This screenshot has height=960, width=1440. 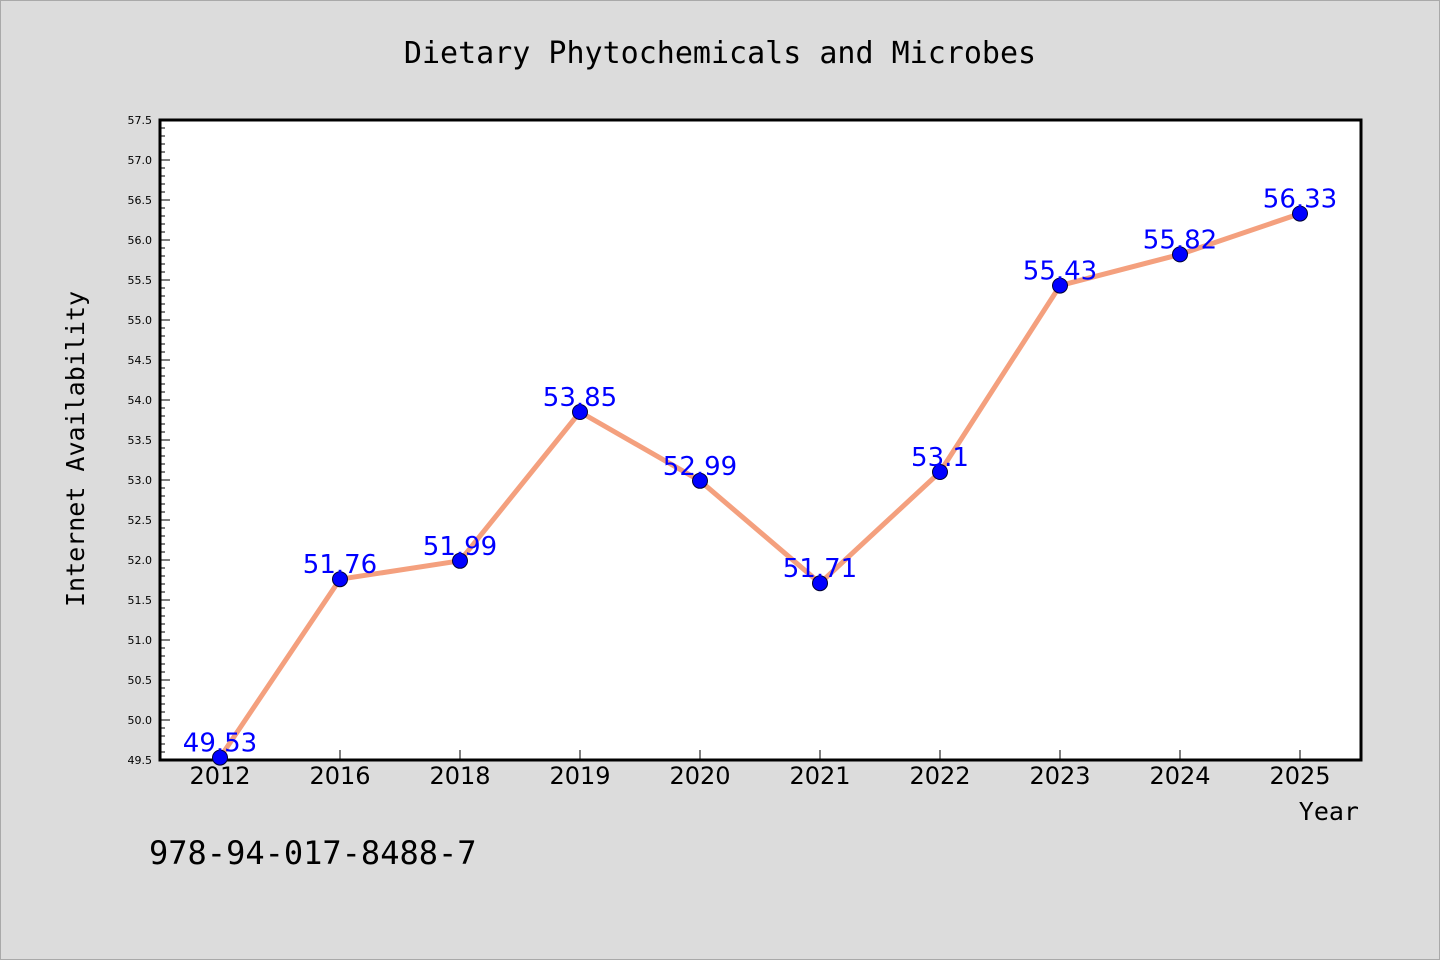 What do you see at coordinates (700, 467) in the screenshot?
I see `data-label: 52.99` at bounding box center [700, 467].